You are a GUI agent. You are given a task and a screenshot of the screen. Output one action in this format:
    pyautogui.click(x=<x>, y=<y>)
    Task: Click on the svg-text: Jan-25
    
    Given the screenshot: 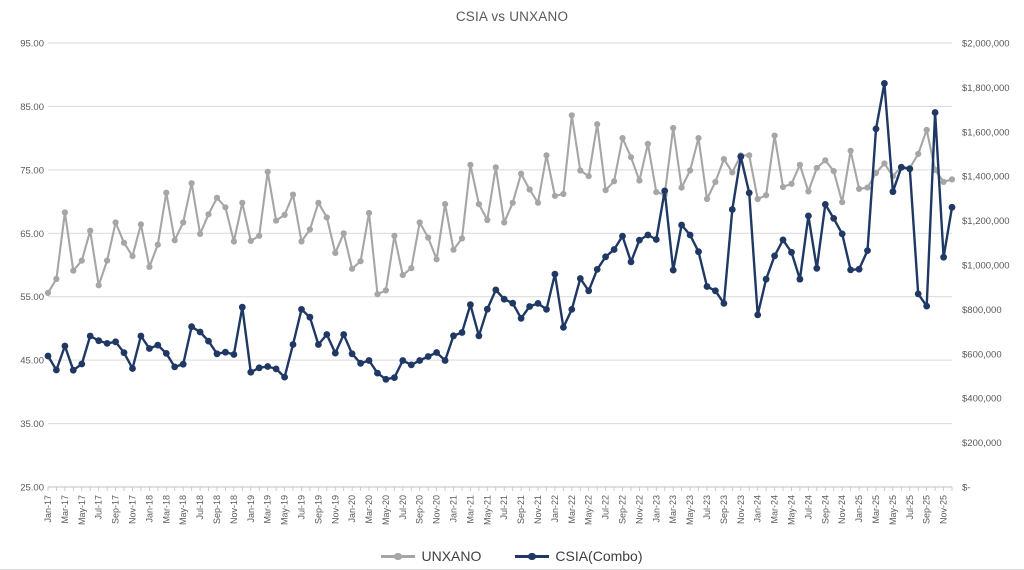 What is the action you would take?
    pyautogui.click(x=859, y=509)
    